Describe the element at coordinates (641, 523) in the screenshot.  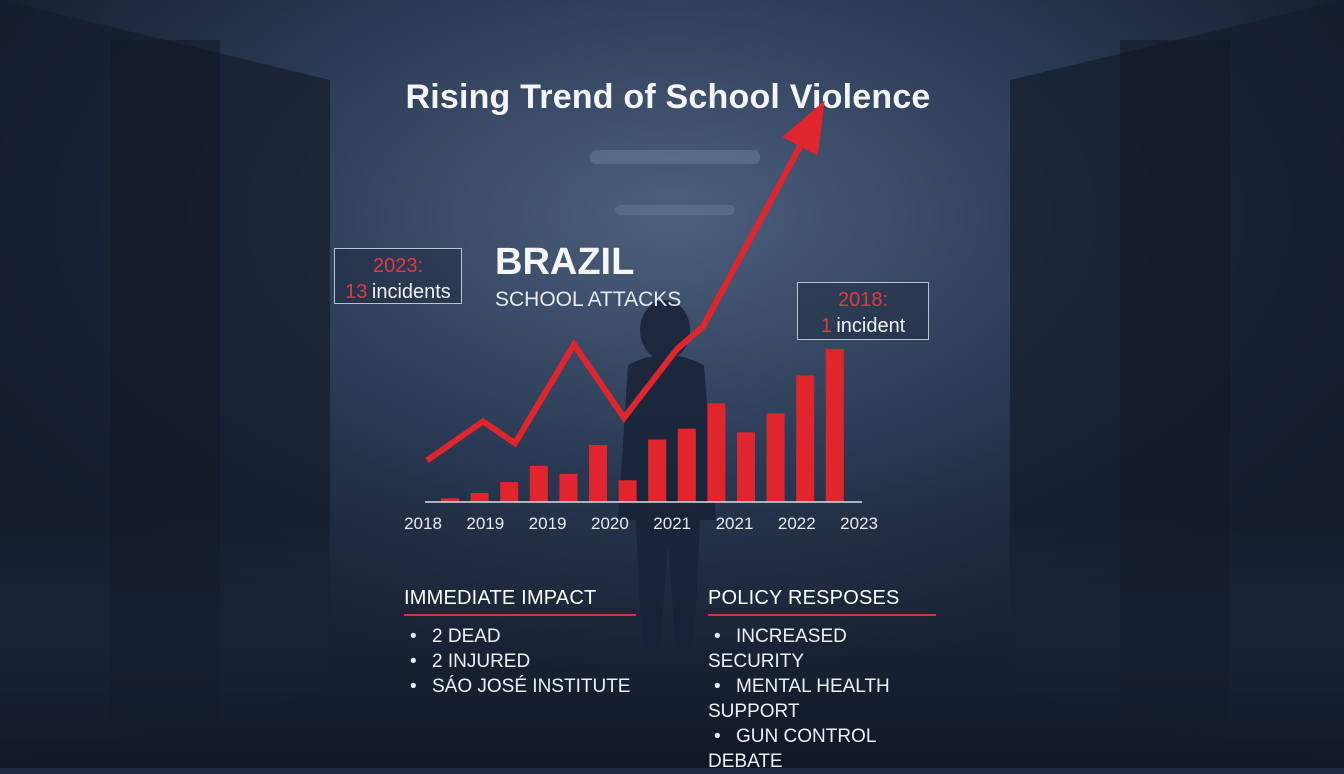
I see `x-axis-ticks: 2018 2019 2019 2020 2021 2021 2022 2023` at that location.